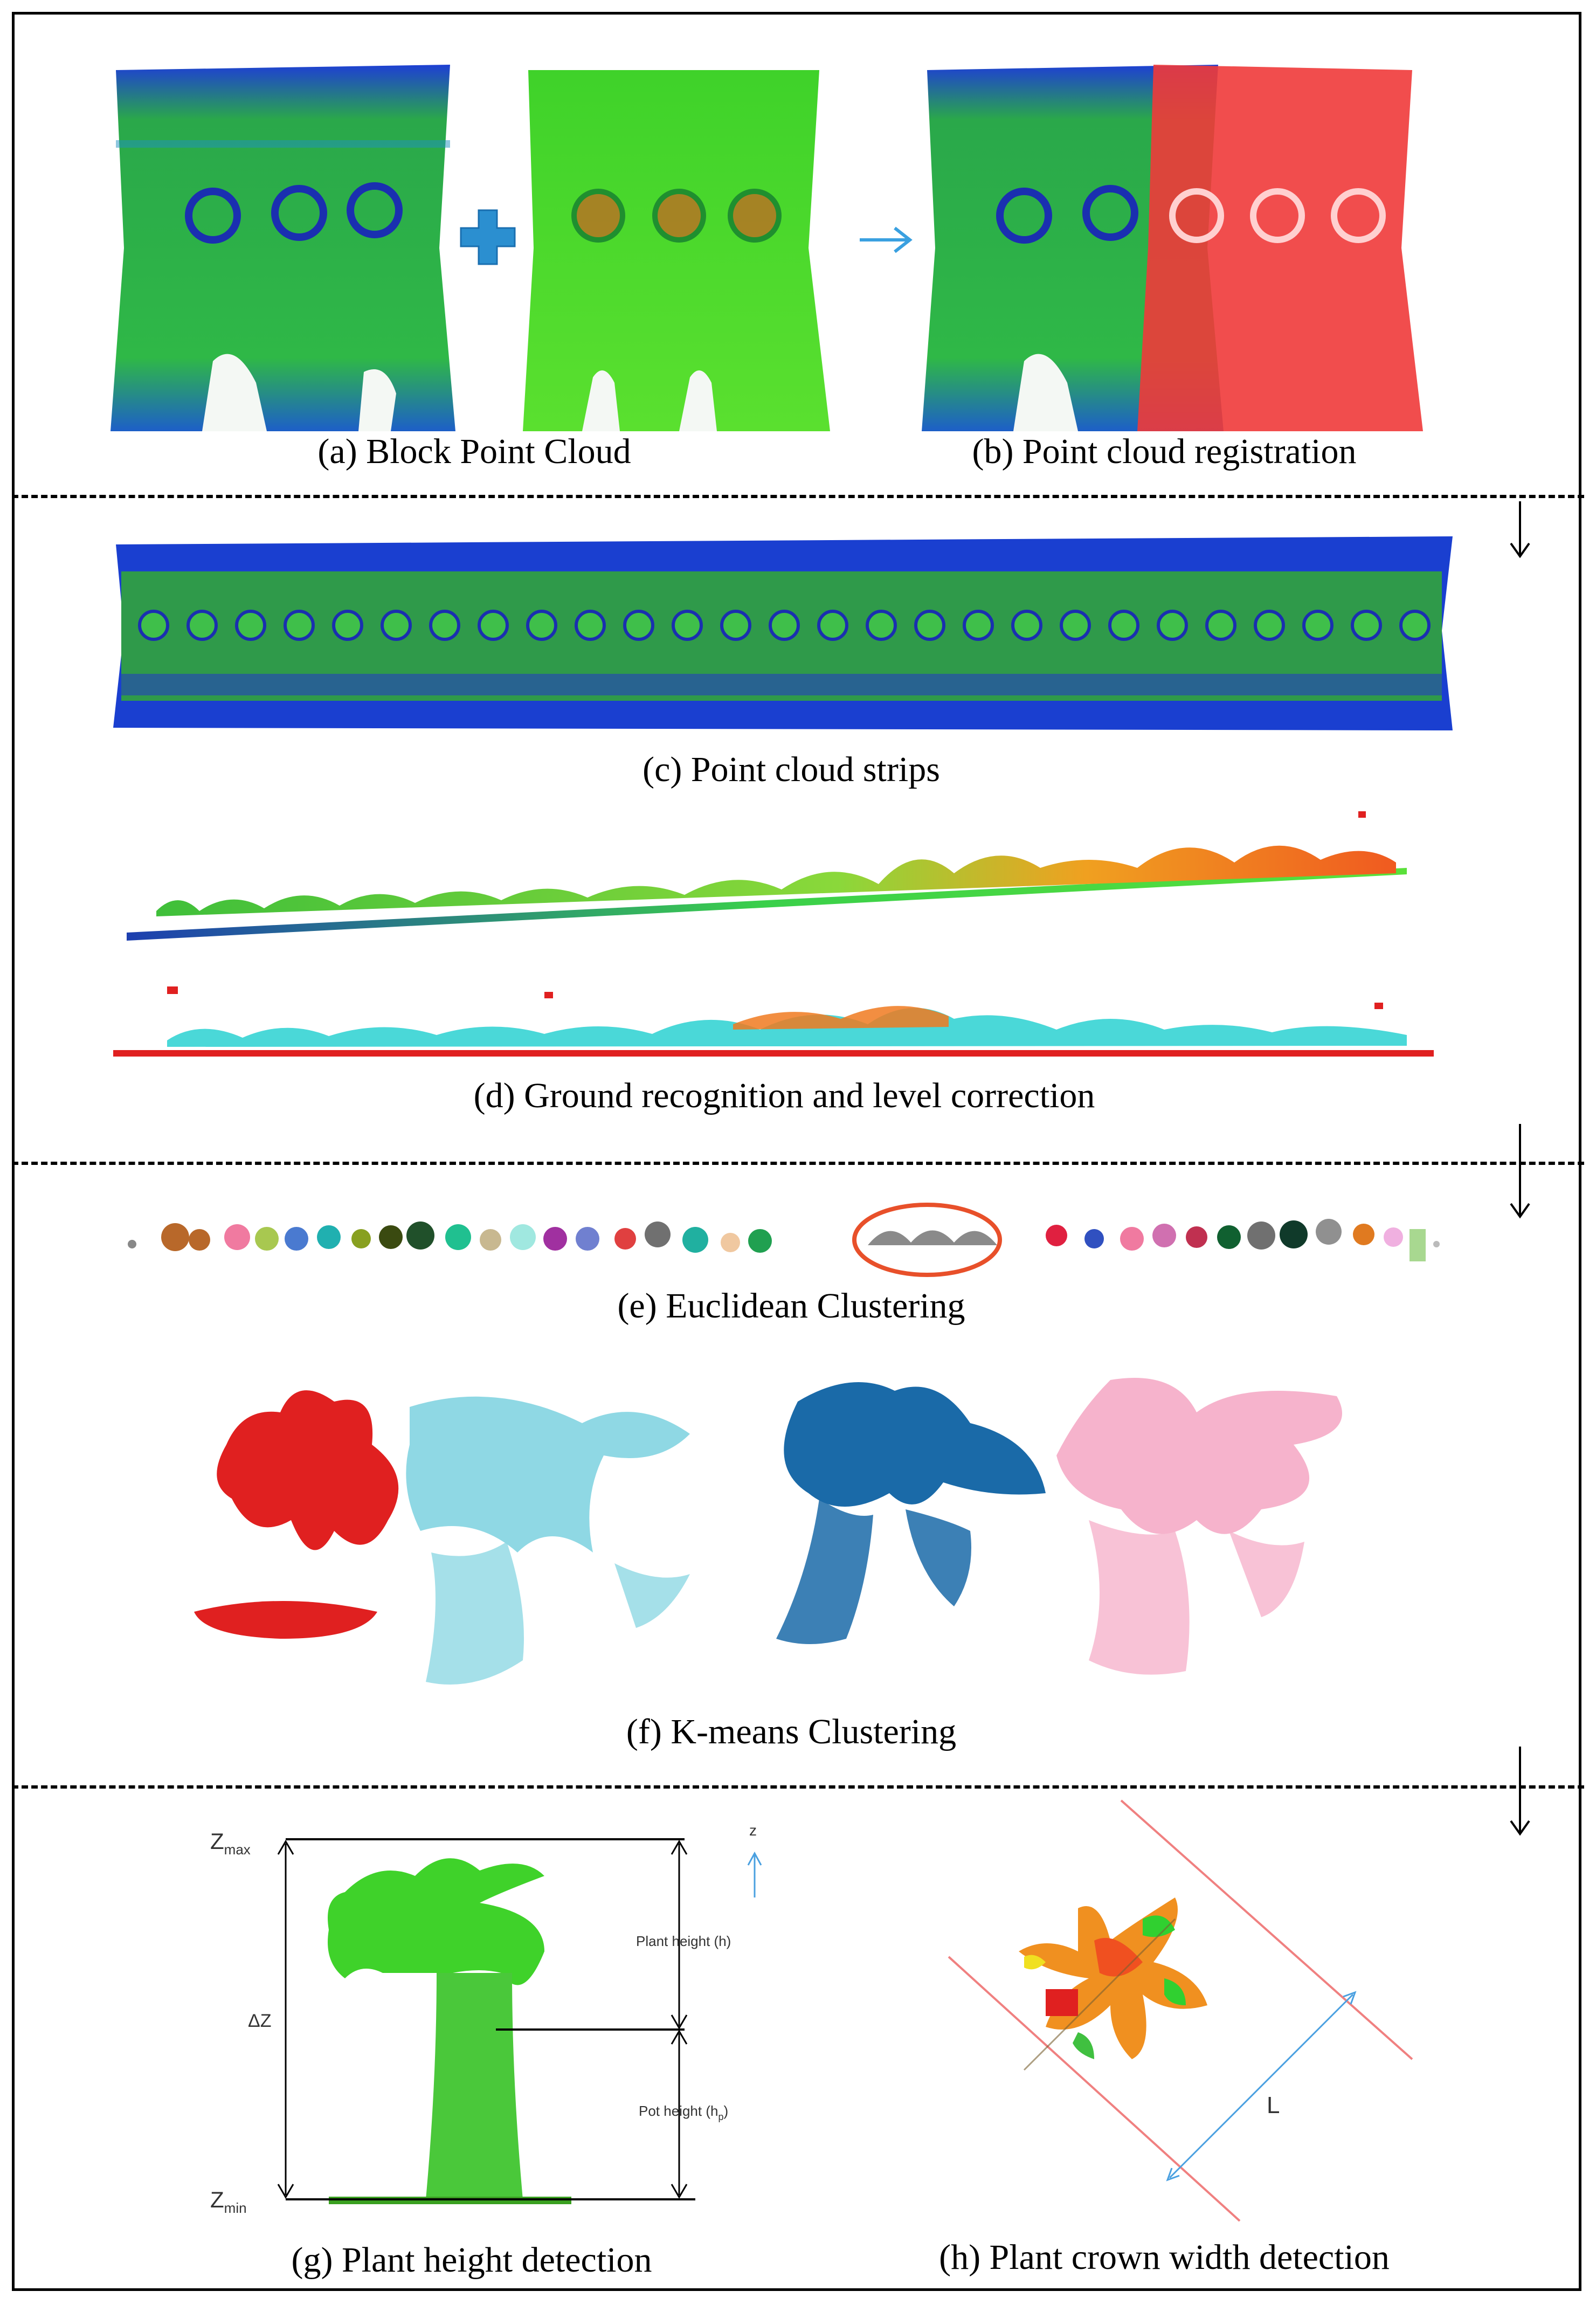 Image resolution: width=1596 pixels, height=2305 pixels. What do you see at coordinates (1173, 248) in the screenshot?
I see `registration-point-cloud` at bounding box center [1173, 248].